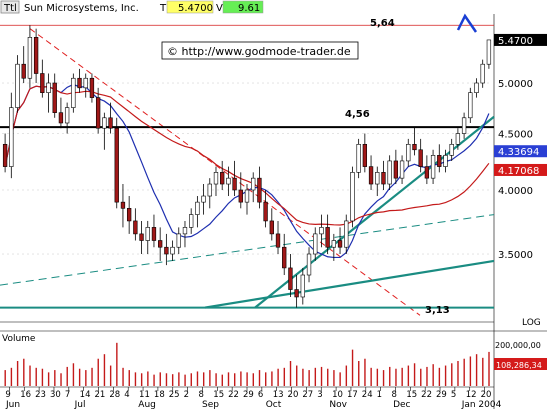 The height and width of the screenshot is (409, 547). Describe the element at coordinates (10, 7) in the screenshot. I see `ticker-box` at that location.